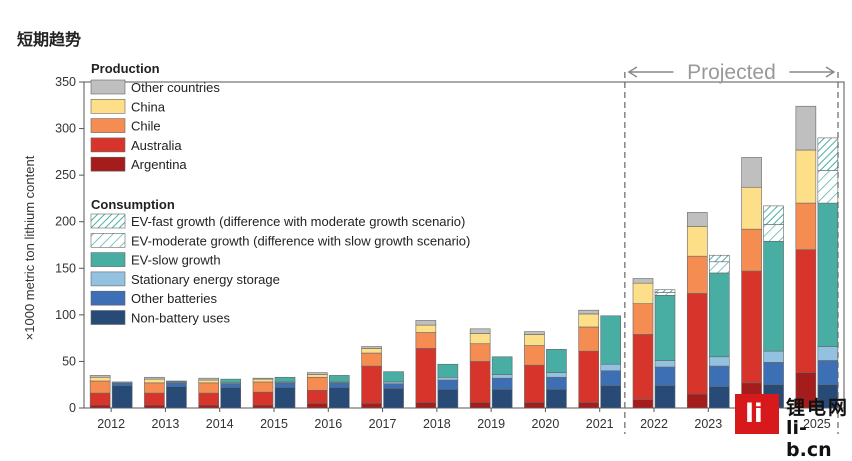 The height and width of the screenshot is (461, 852). Describe the element at coordinates (818, 408) in the screenshot. I see `watermark-site-name: 锂电网` at that location.